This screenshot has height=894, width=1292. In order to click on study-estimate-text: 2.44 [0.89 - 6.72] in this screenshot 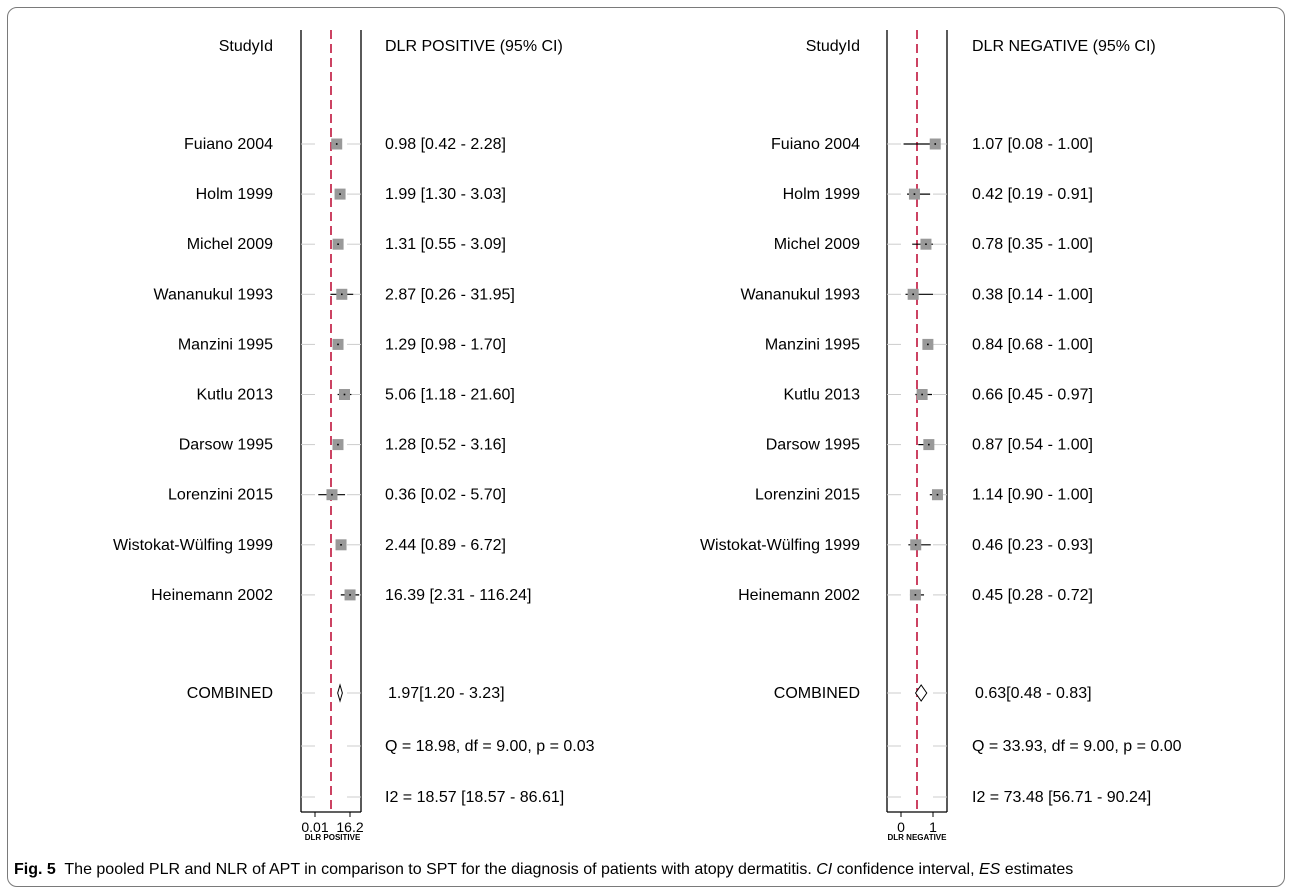, I will do `click(445, 545)`.